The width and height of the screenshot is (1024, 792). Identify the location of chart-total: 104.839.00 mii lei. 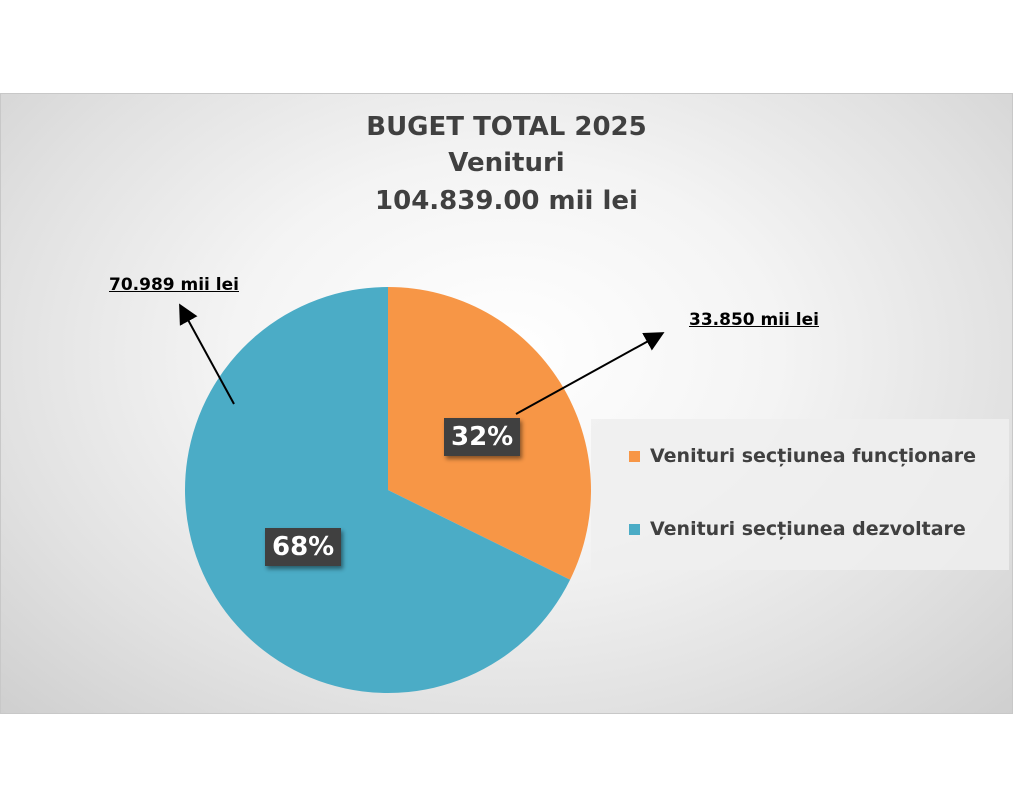
(506, 201).